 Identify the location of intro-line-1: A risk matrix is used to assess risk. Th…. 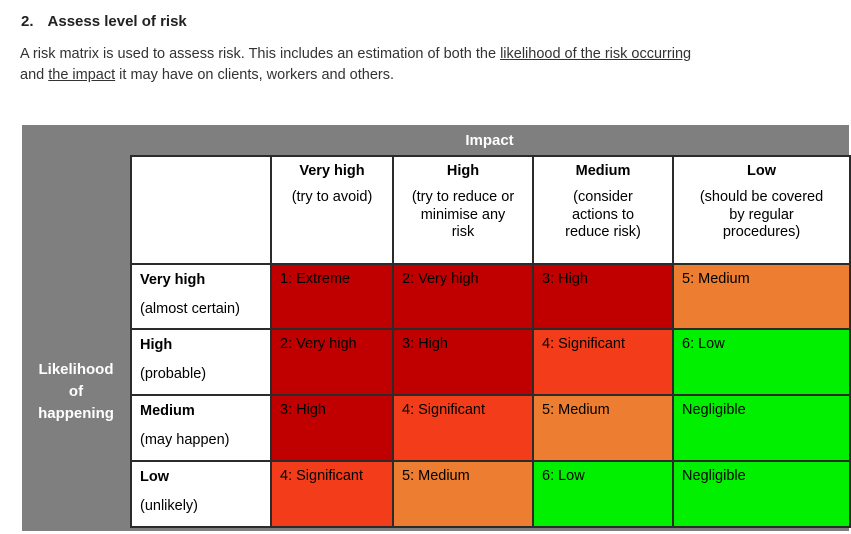
(432, 54).